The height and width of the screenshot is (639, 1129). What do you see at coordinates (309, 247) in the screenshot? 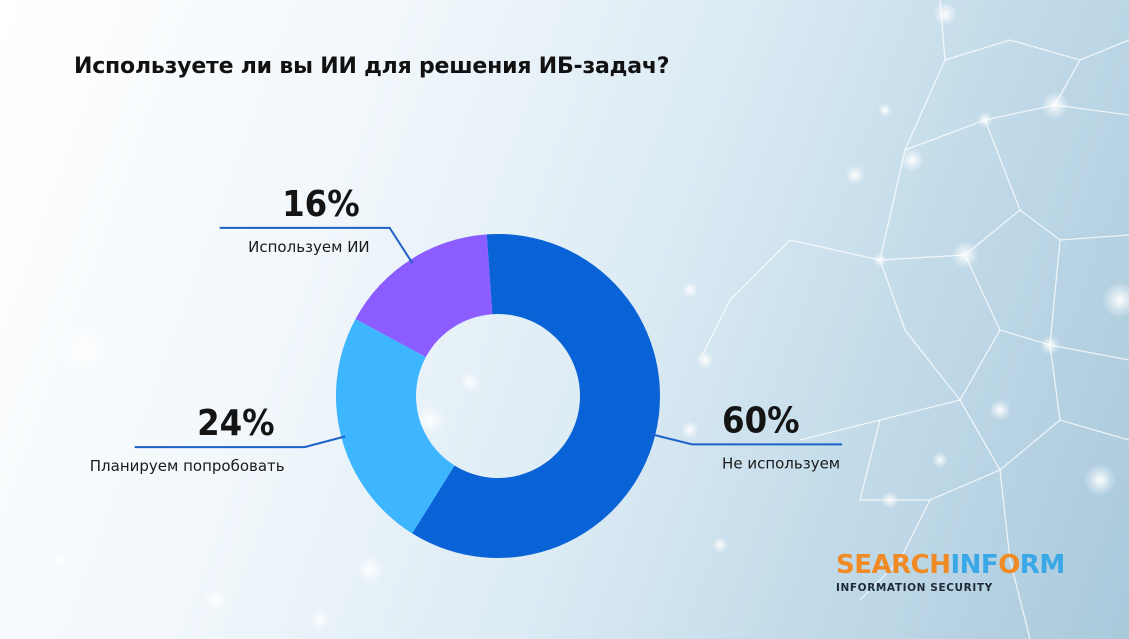
I see `slice-category-label-2: Используем ИИ` at bounding box center [309, 247].